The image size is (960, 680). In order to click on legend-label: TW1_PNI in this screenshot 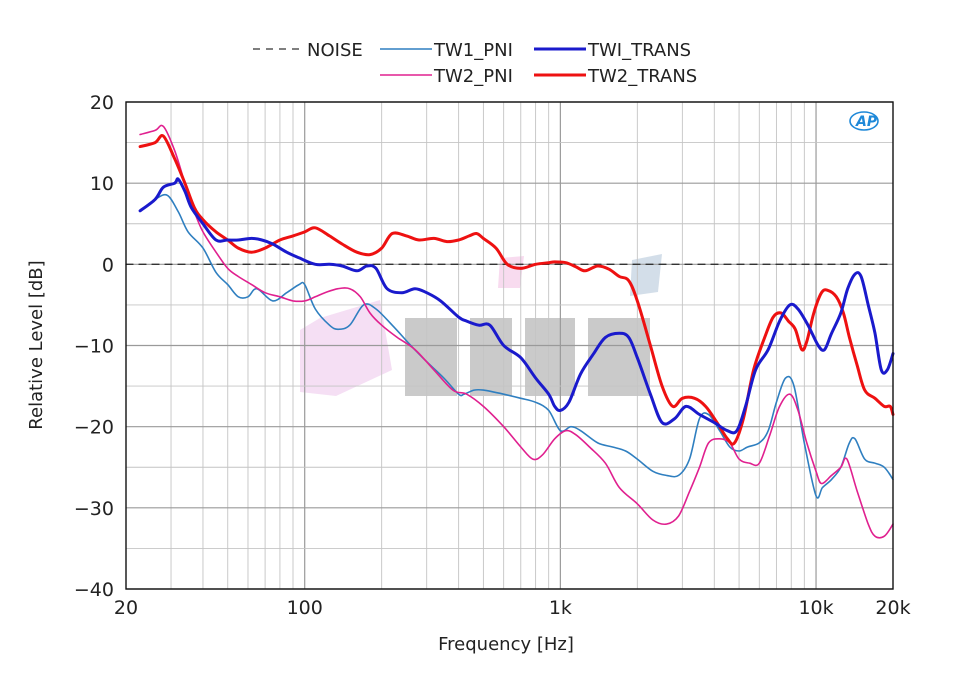, I will do `click(473, 50)`.